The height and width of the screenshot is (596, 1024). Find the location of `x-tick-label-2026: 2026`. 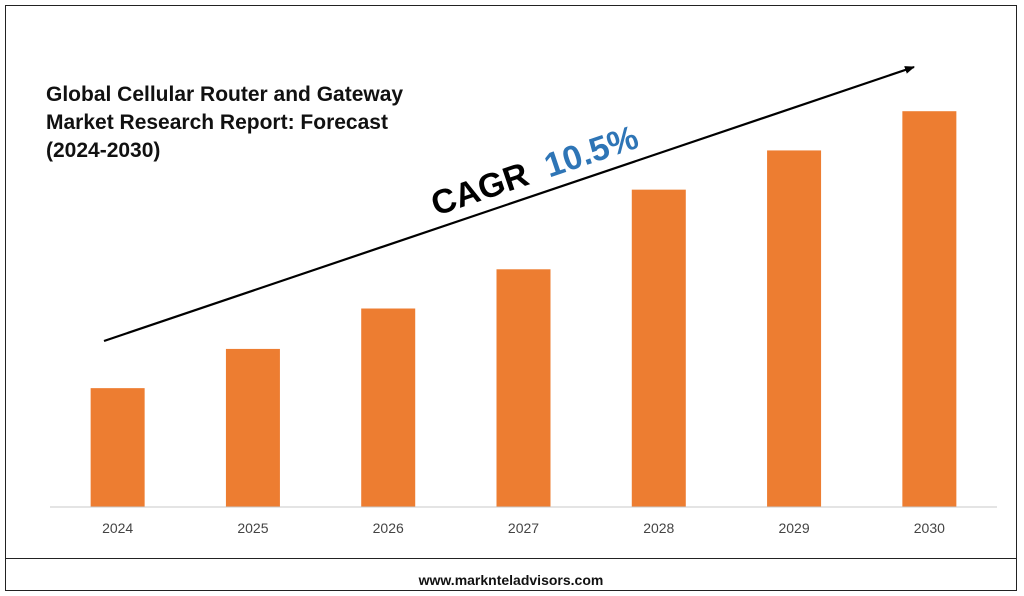

x-tick-label-2026: 2026 is located at coordinates (388, 528).